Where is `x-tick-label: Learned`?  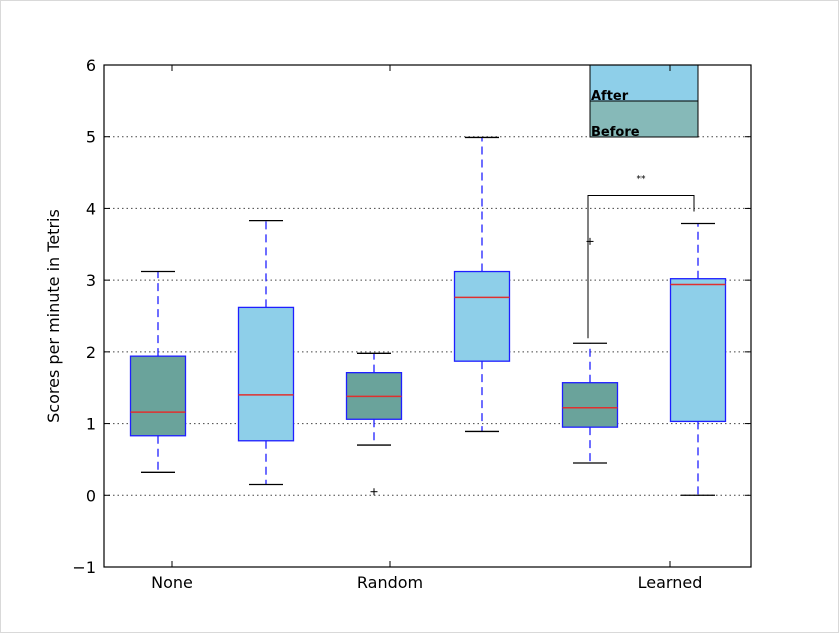 x-tick-label: Learned is located at coordinates (670, 582).